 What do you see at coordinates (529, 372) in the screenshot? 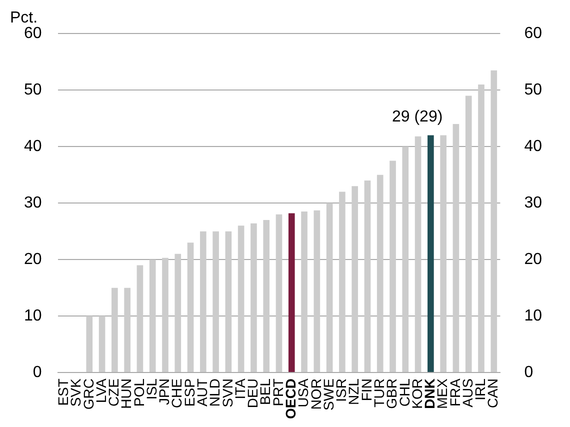
I see `y2-tick-label: 0` at bounding box center [529, 372].